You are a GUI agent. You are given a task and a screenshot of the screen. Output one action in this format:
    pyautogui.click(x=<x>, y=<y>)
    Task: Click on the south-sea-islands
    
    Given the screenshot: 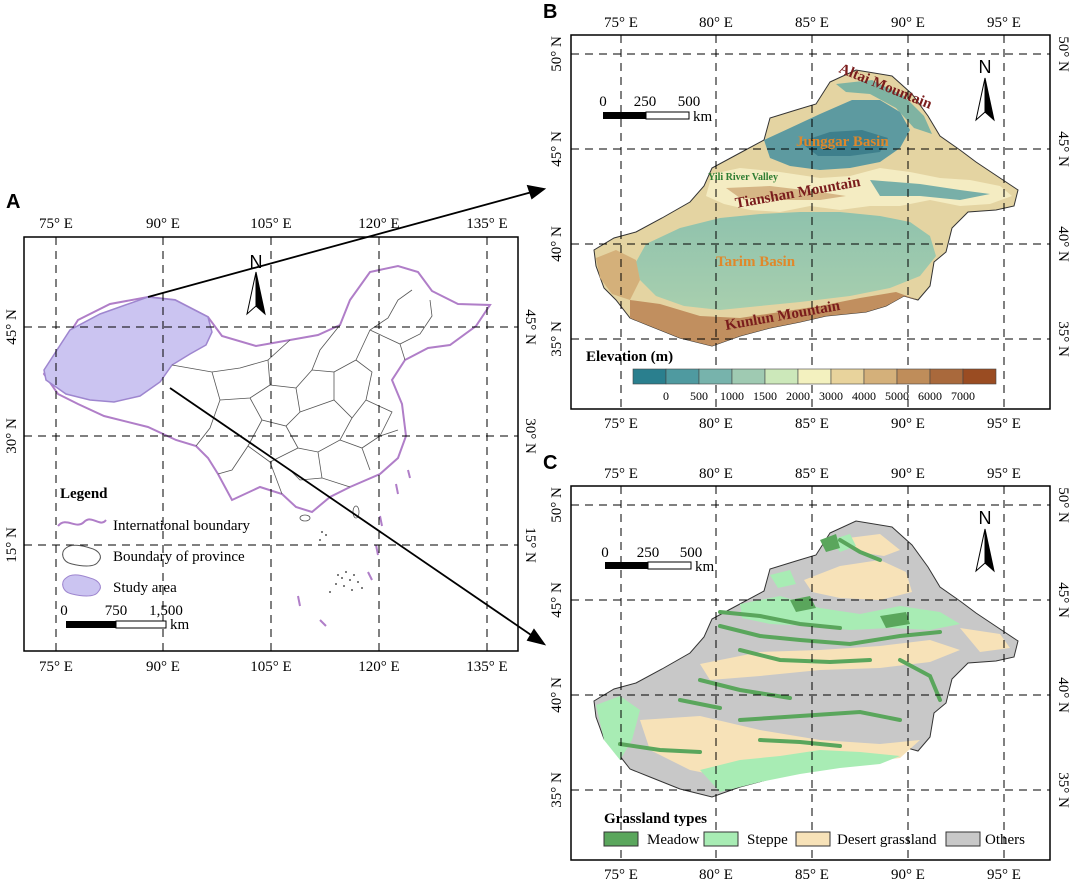 What is the action you would take?
    pyautogui.click(x=341, y=562)
    